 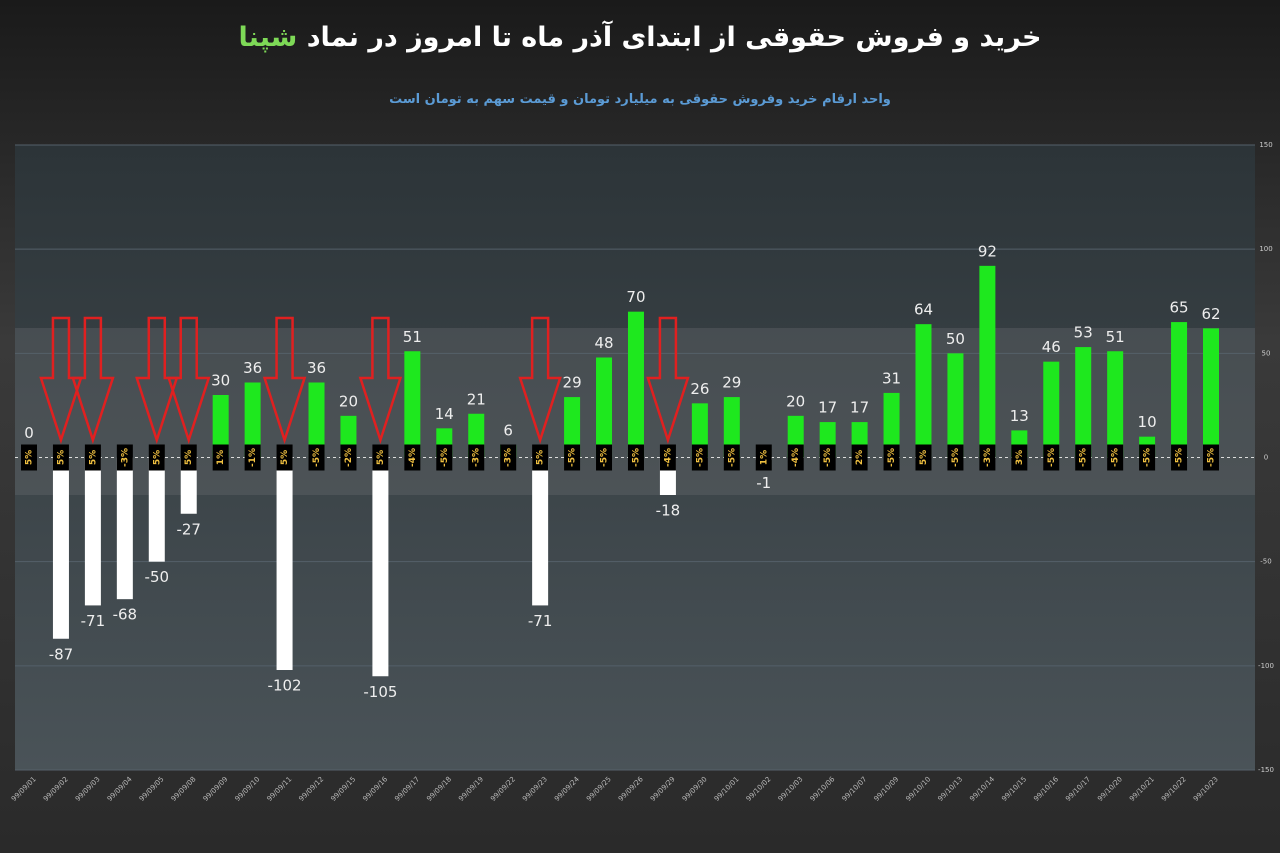 I want to click on value-label: 31, so click(x=891, y=378).